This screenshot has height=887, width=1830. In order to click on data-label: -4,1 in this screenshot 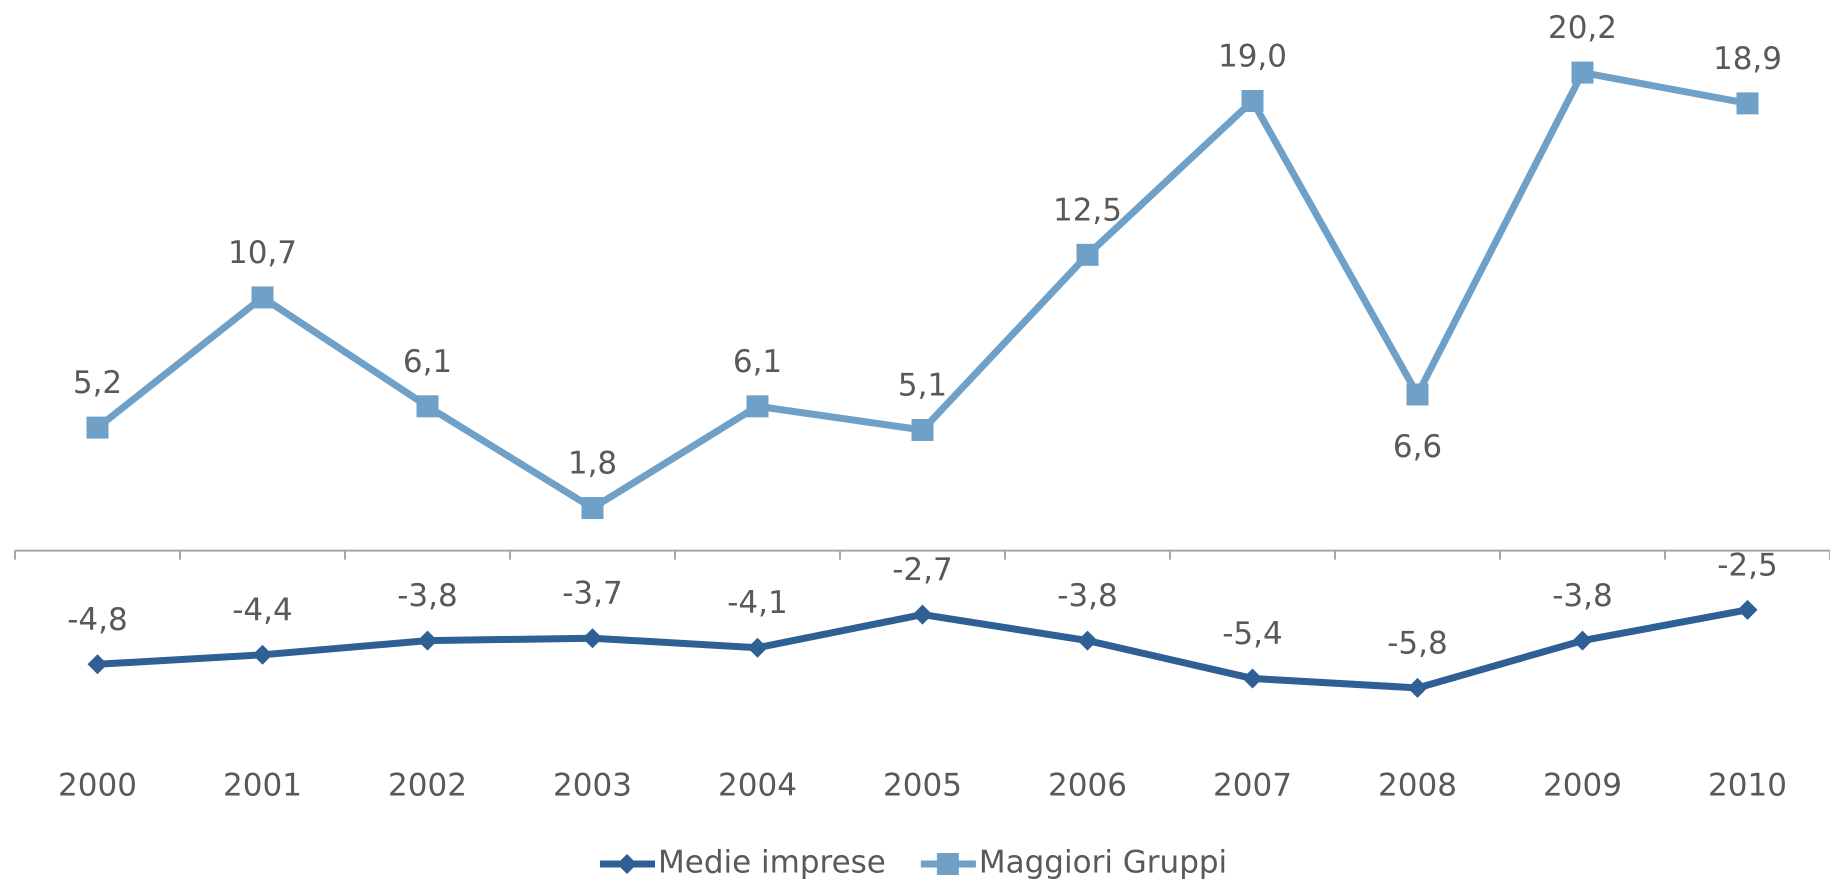, I will do `click(757, 603)`.